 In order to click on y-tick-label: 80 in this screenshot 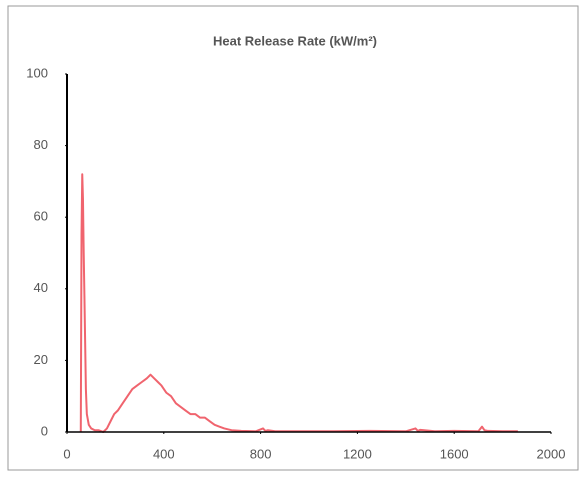, I will do `click(41, 144)`.